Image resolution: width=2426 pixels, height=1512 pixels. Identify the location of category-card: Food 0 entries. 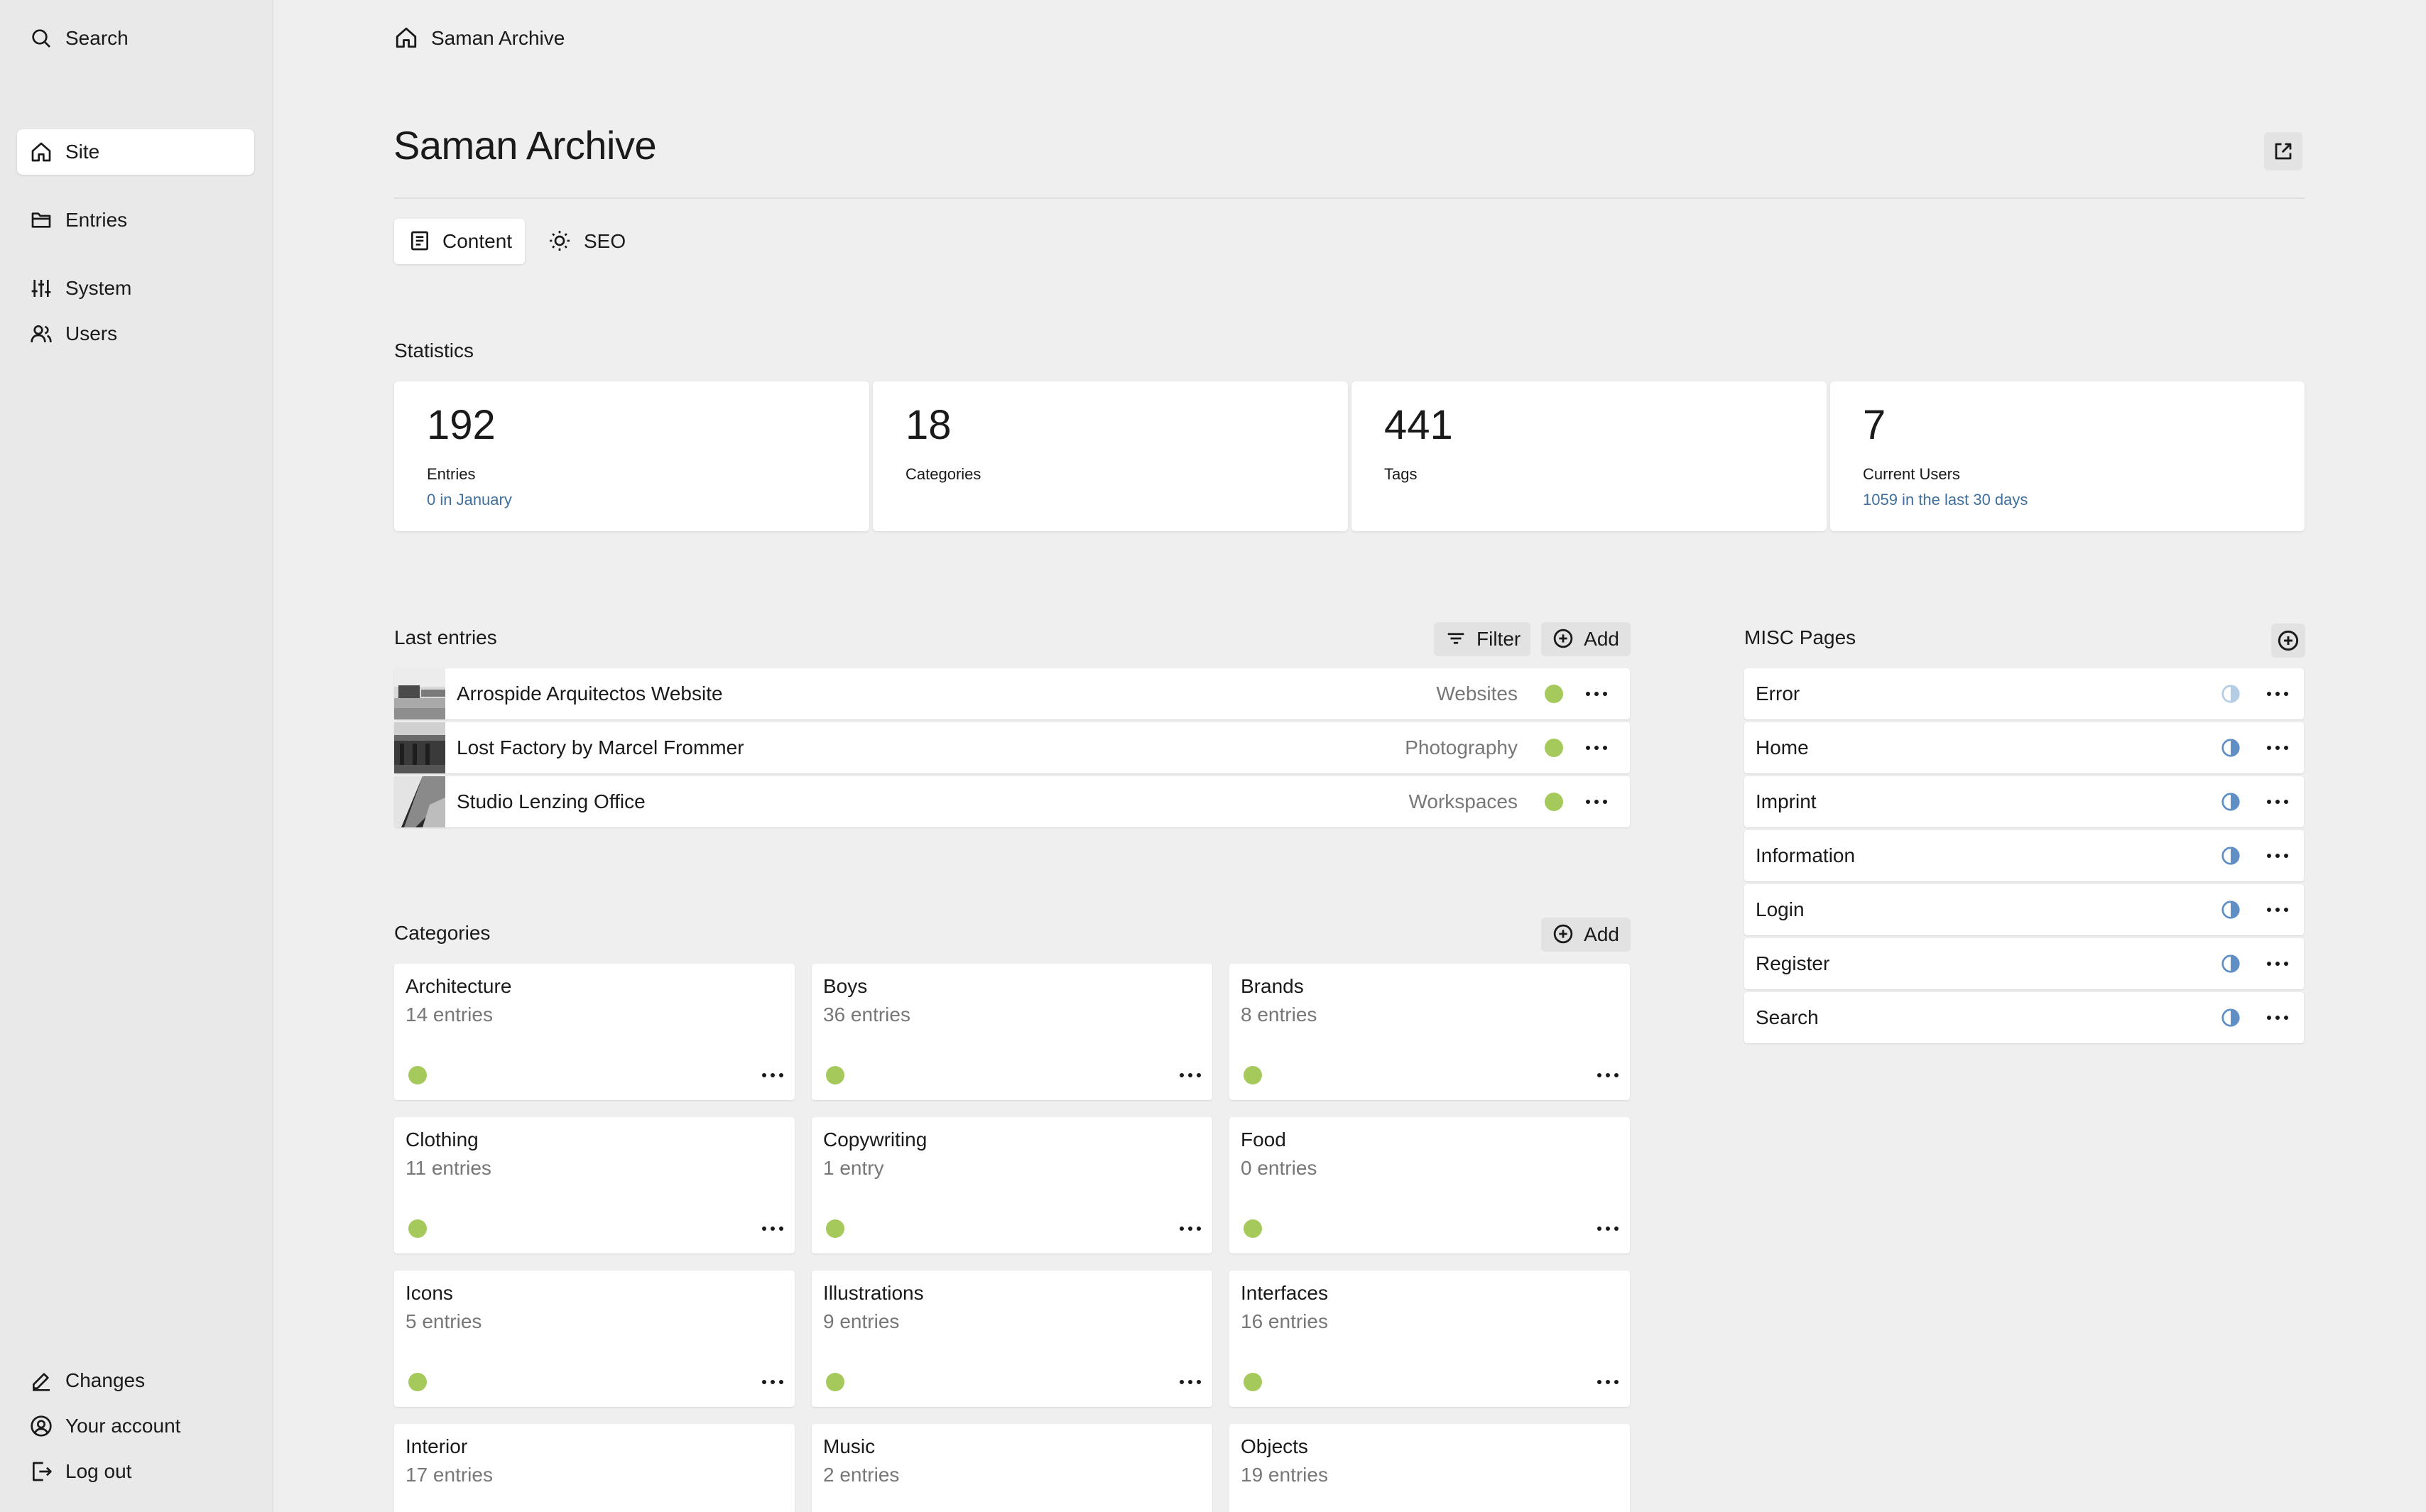
(1429, 1185).